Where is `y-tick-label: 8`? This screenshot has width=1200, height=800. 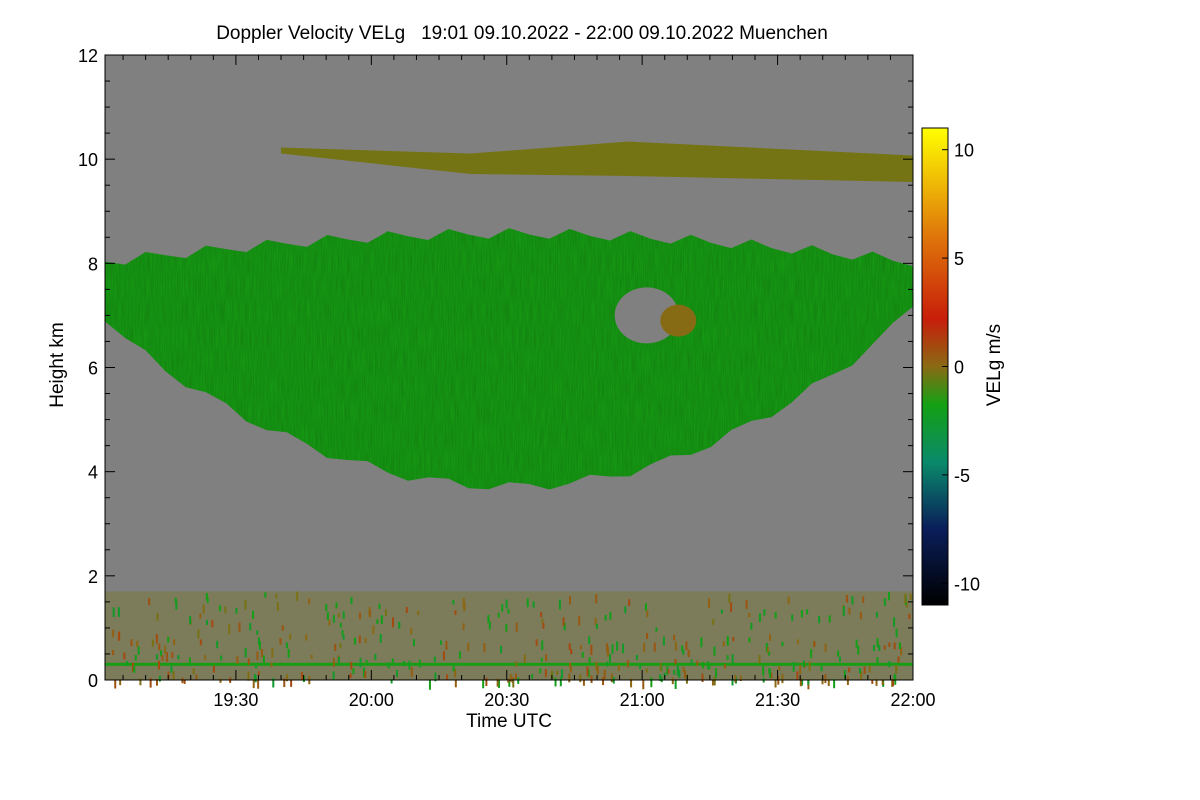
y-tick-label: 8 is located at coordinates (93, 264).